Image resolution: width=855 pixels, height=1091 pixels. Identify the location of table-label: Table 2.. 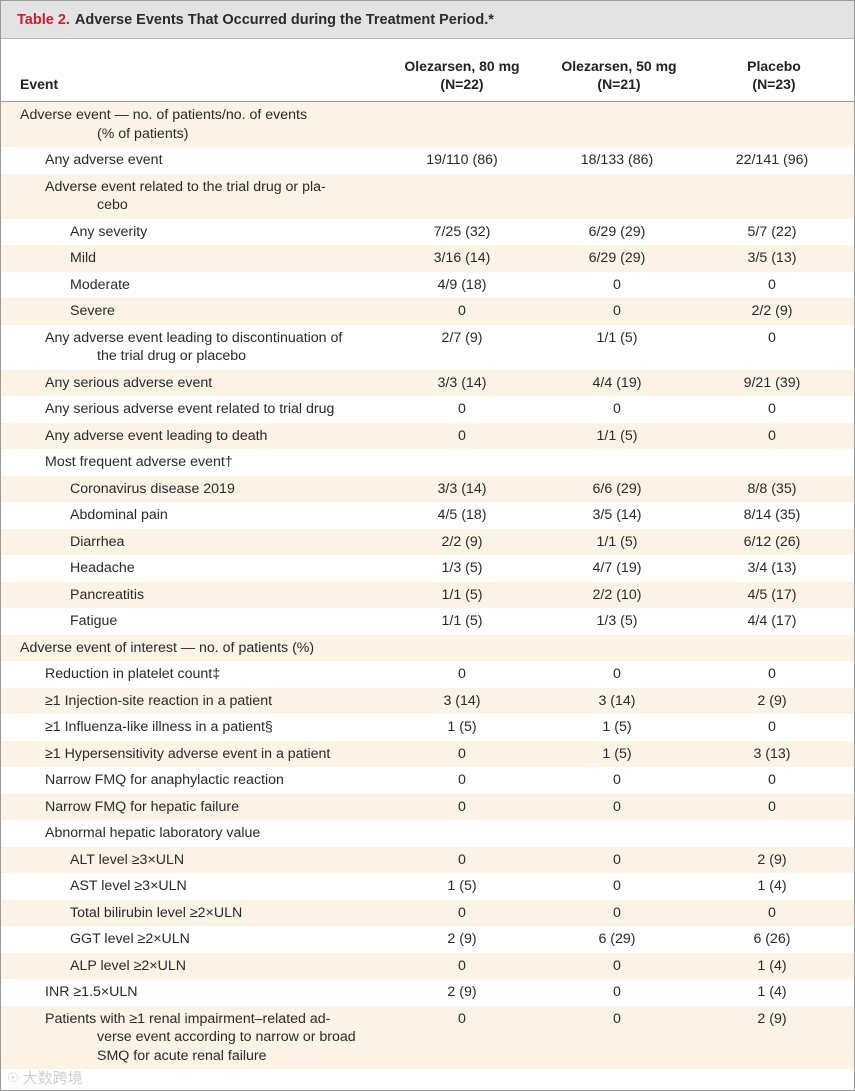
(43, 19).